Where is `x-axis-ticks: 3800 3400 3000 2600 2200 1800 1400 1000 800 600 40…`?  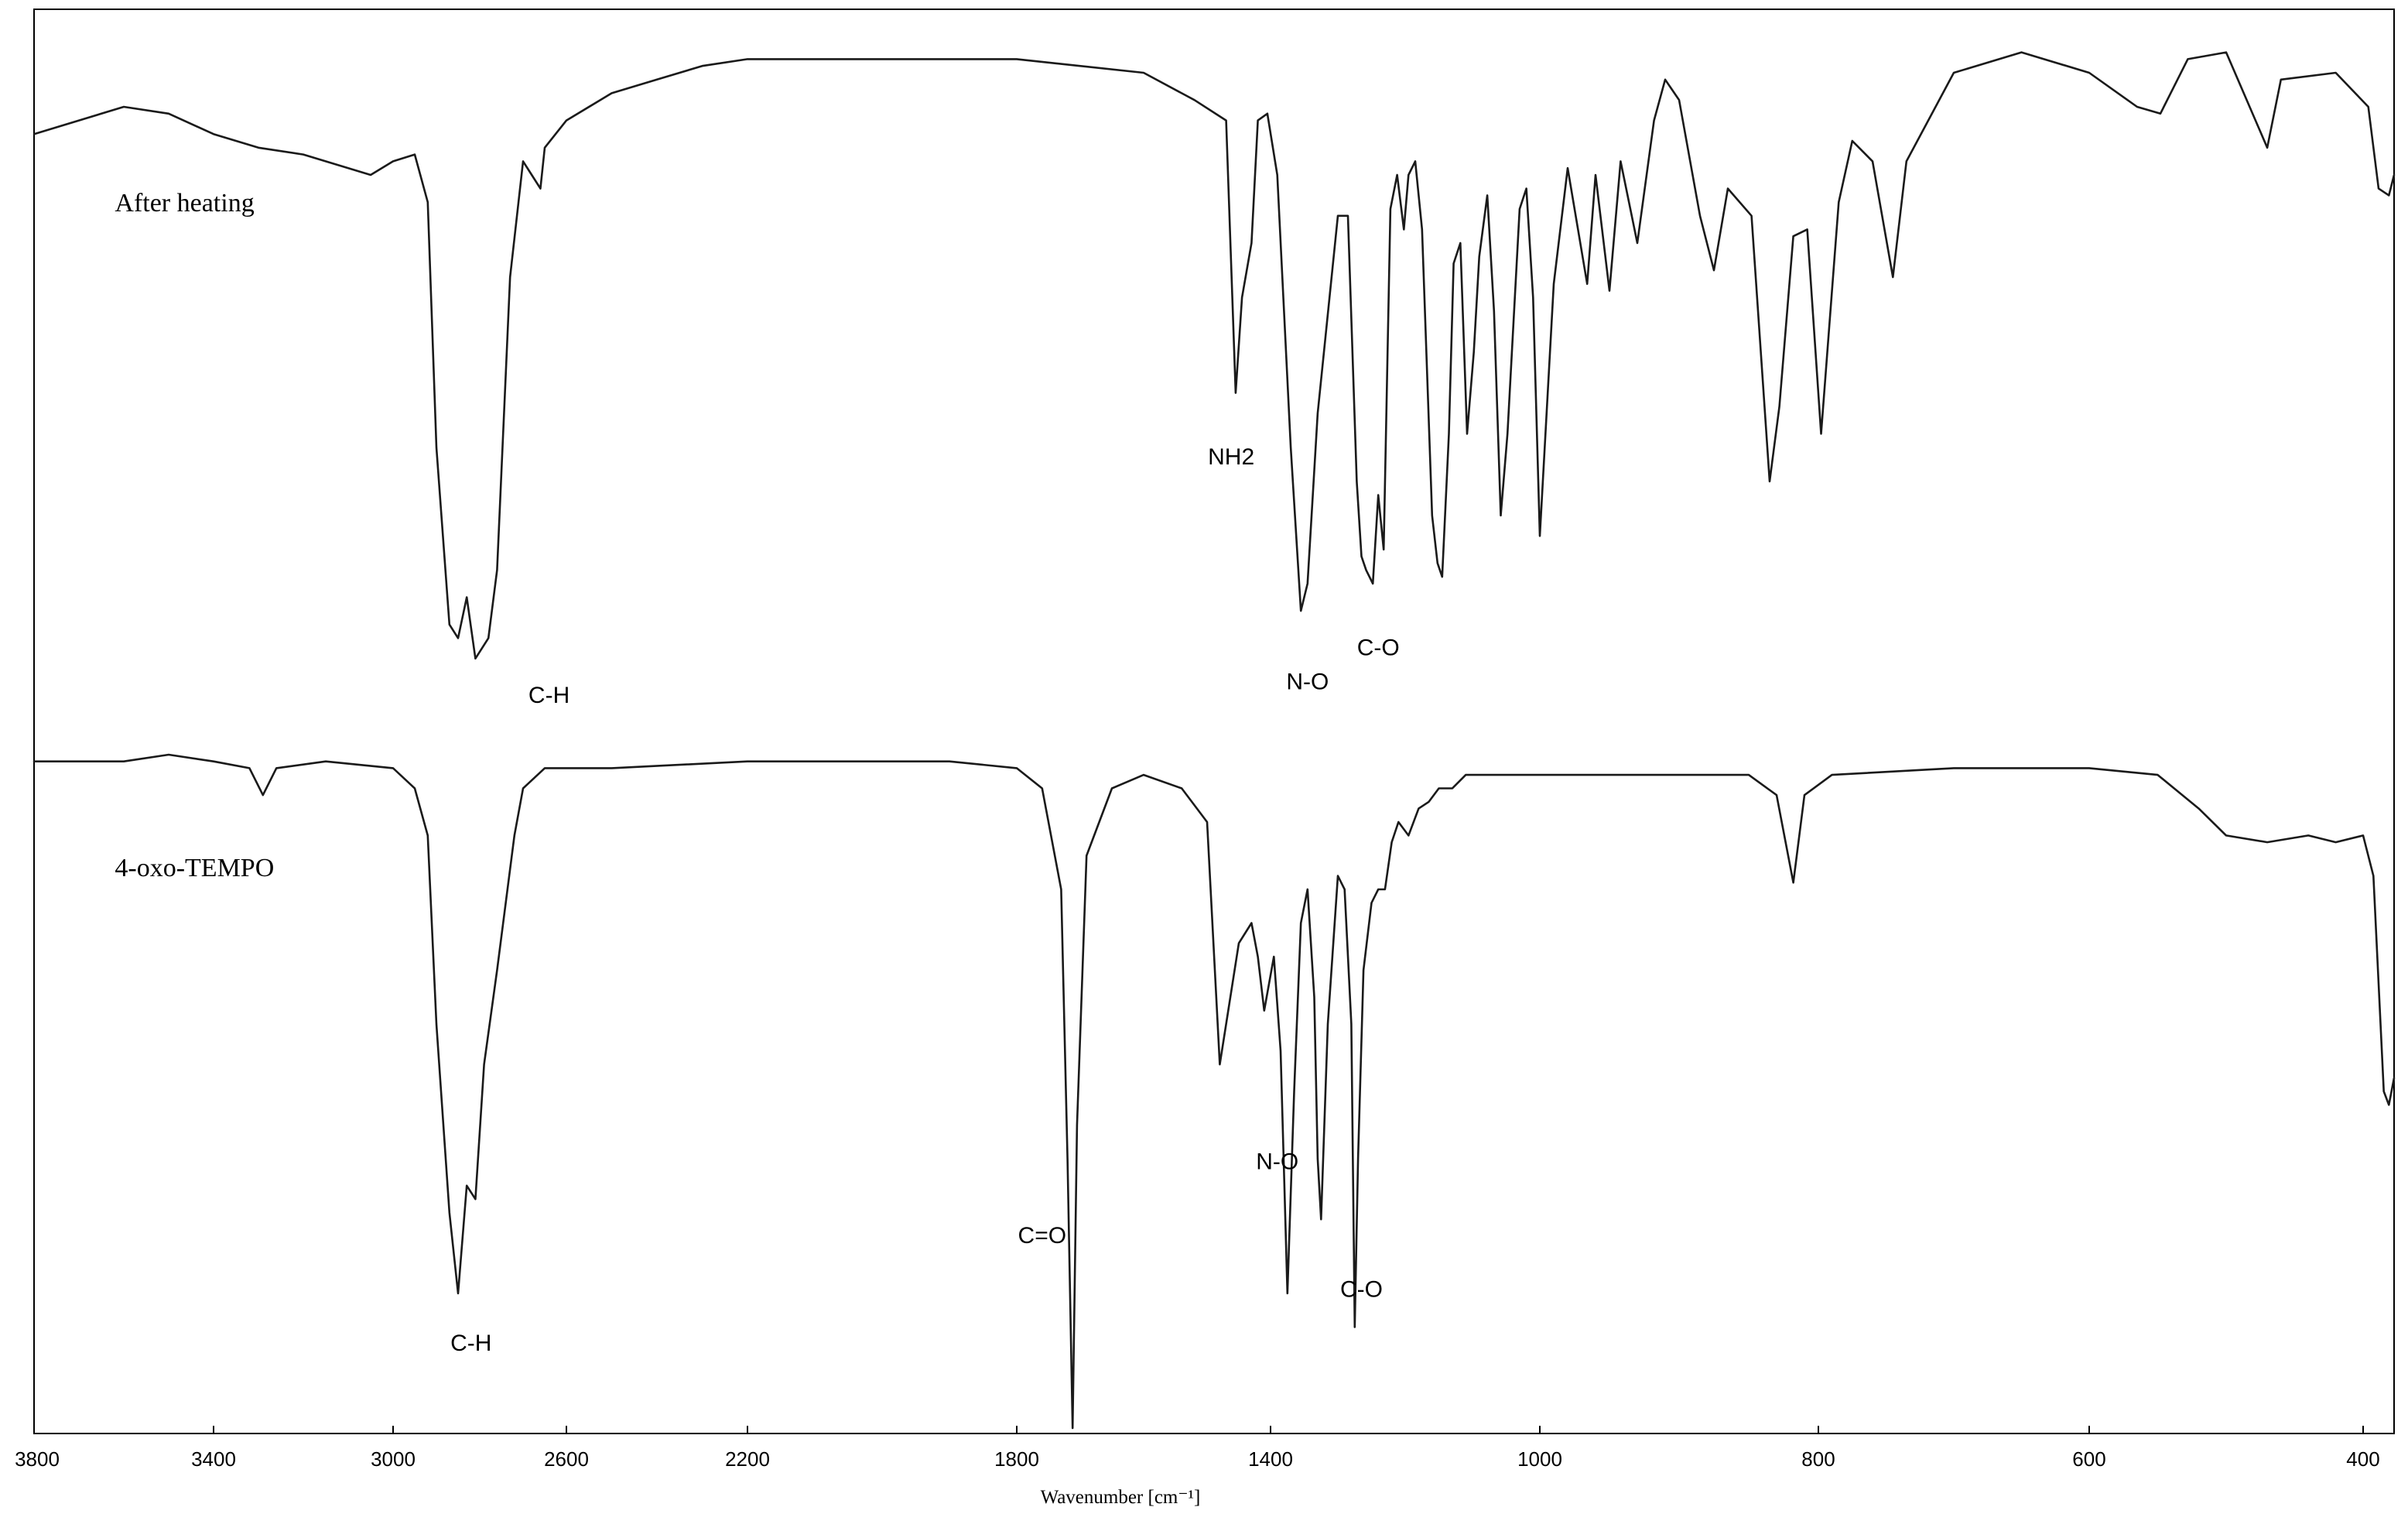 x-axis-ticks: 3800 3400 3000 2600 2200 1800 1400 1000 800 600 40… is located at coordinates (1197, 1449).